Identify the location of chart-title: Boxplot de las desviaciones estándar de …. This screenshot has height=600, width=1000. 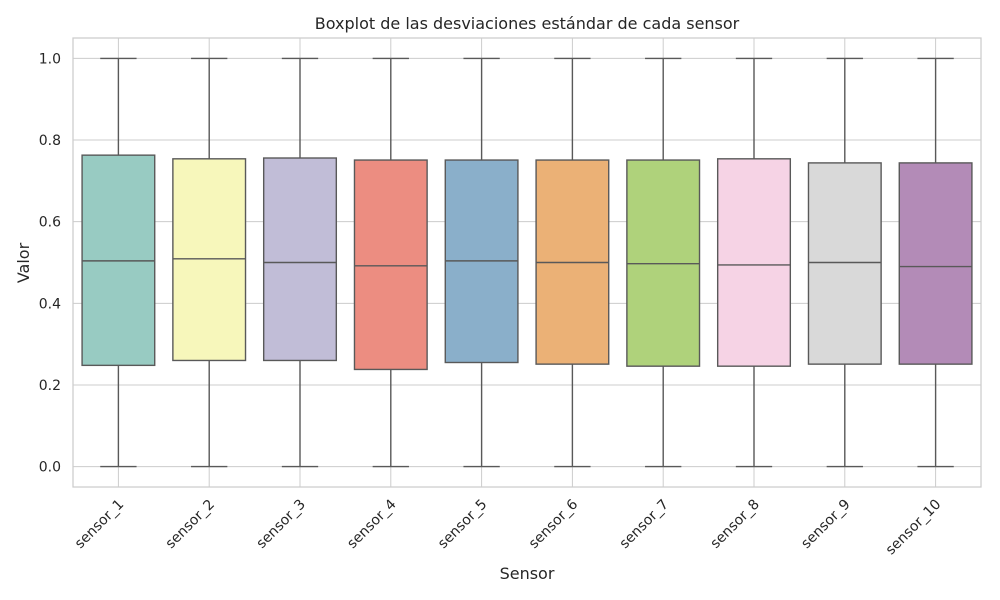
(527, 23).